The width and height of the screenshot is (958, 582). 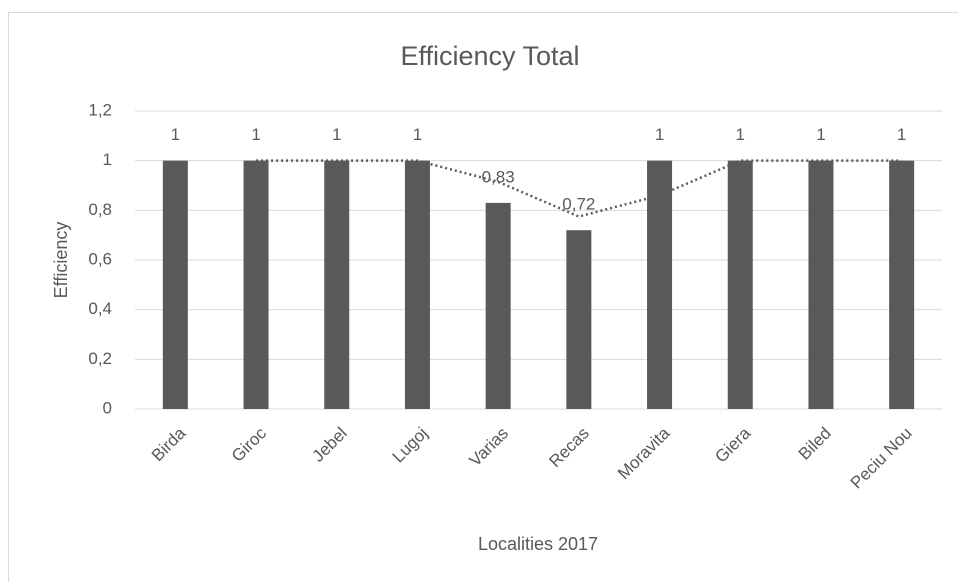 What do you see at coordinates (100, 209) in the screenshot?
I see `y-tick-label: 0,8` at bounding box center [100, 209].